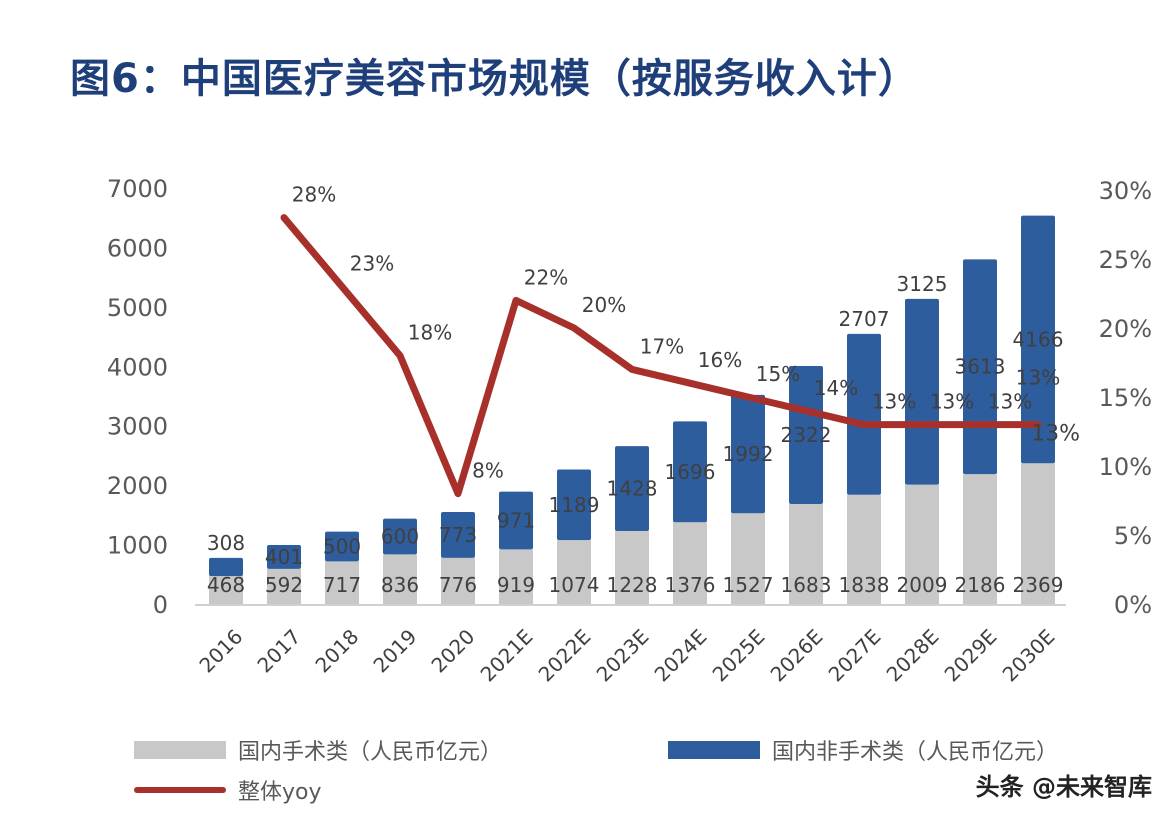  I want to click on data-label-nonsurgical: 1428, so click(632, 489).